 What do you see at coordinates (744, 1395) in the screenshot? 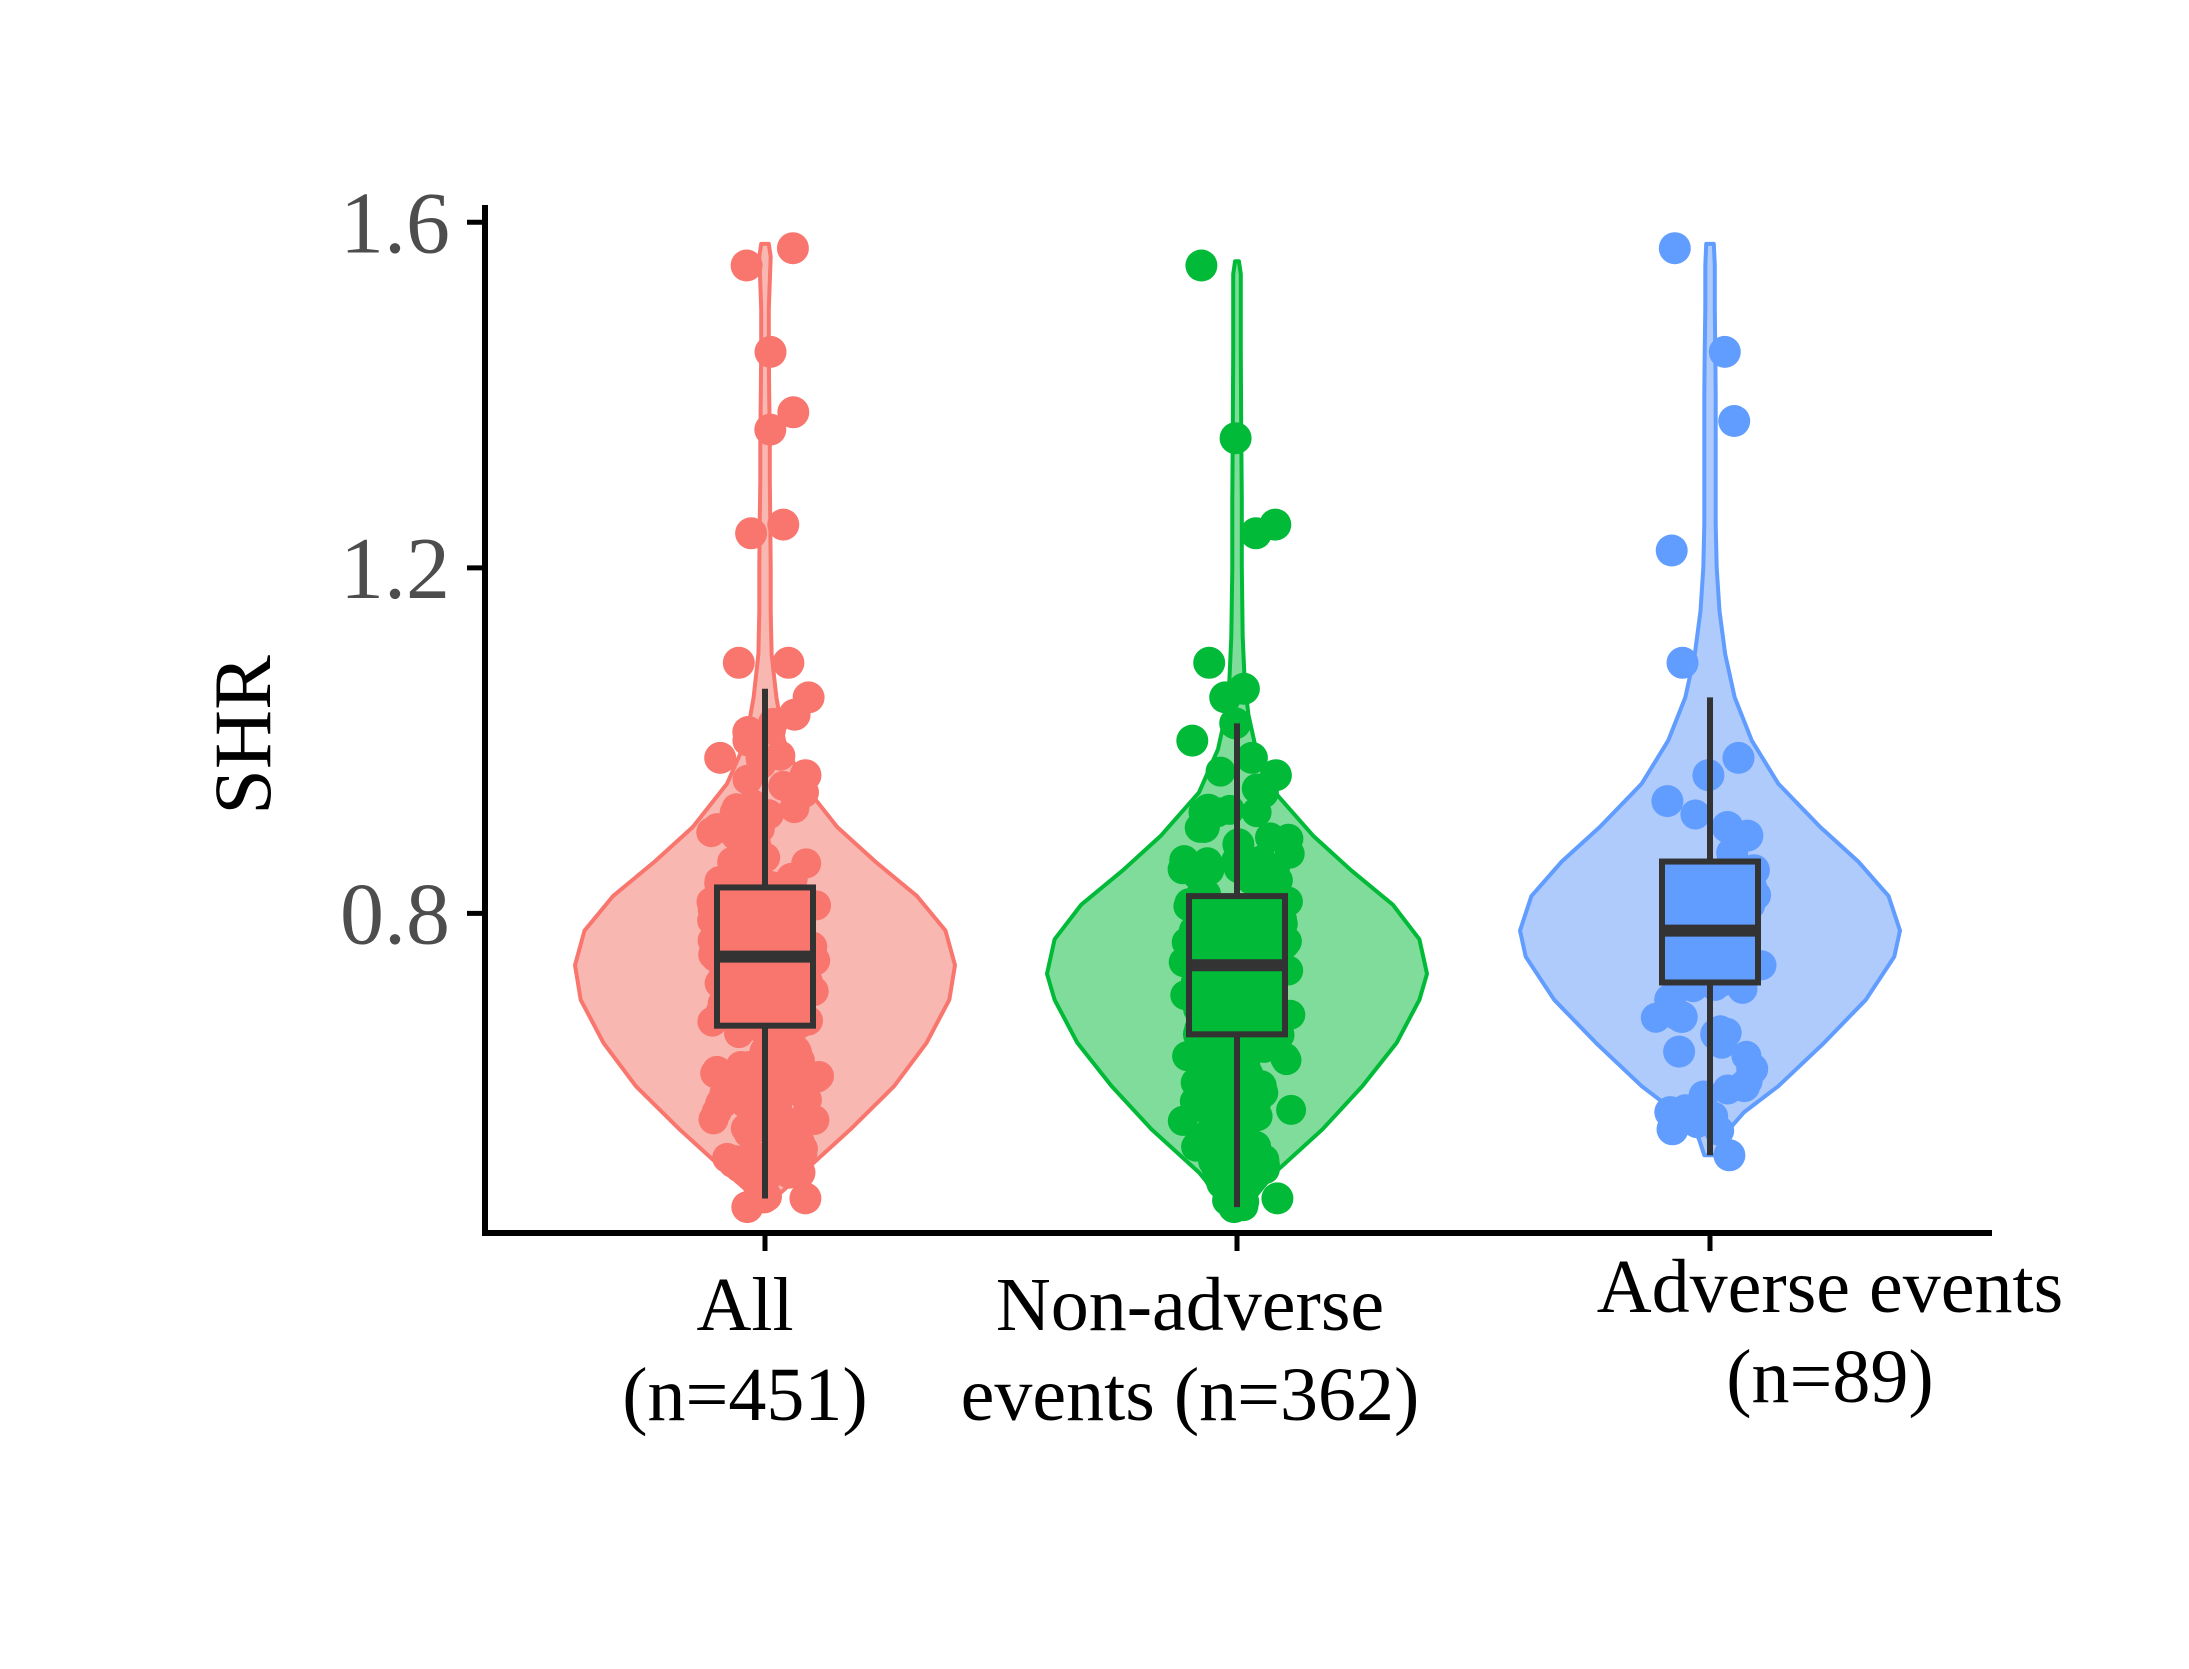
I see `x-tick-label-line2: (n=451)` at bounding box center [744, 1395].